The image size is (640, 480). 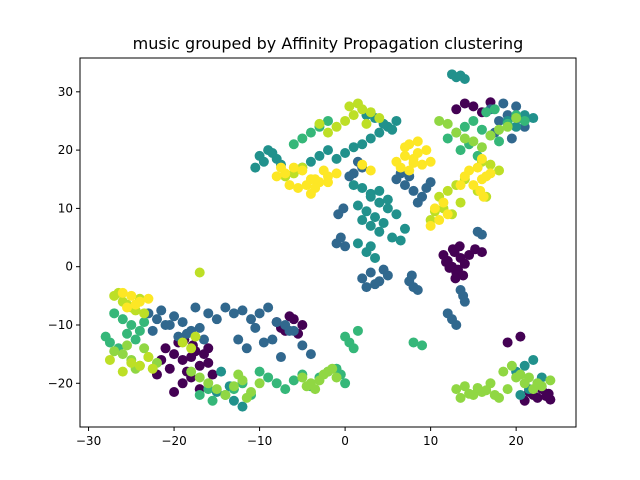 What do you see at coordinates (69, 267) in the screenshot?
I see `y-tick-label: 0` at bounding box center [69, 267].